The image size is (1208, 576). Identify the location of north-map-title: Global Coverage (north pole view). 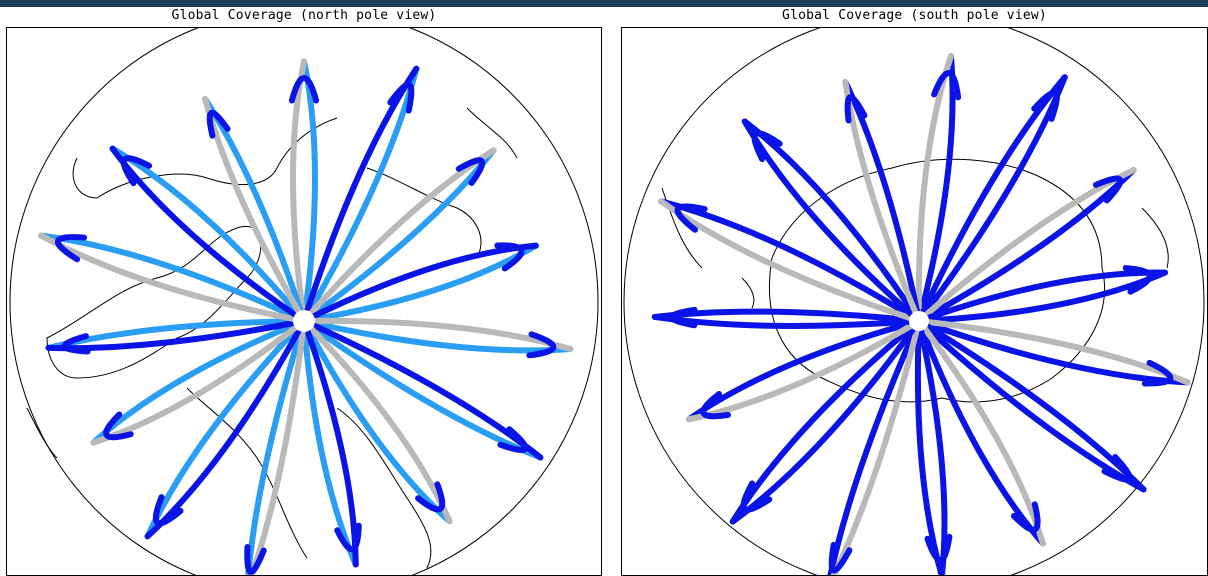
(304, 15).